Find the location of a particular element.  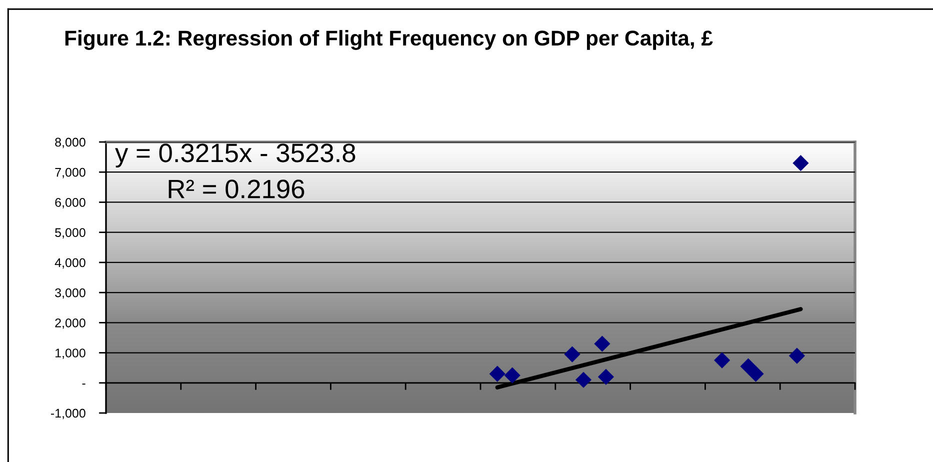

y-tick-label: 8,000 is located at coordinates (70, 143).